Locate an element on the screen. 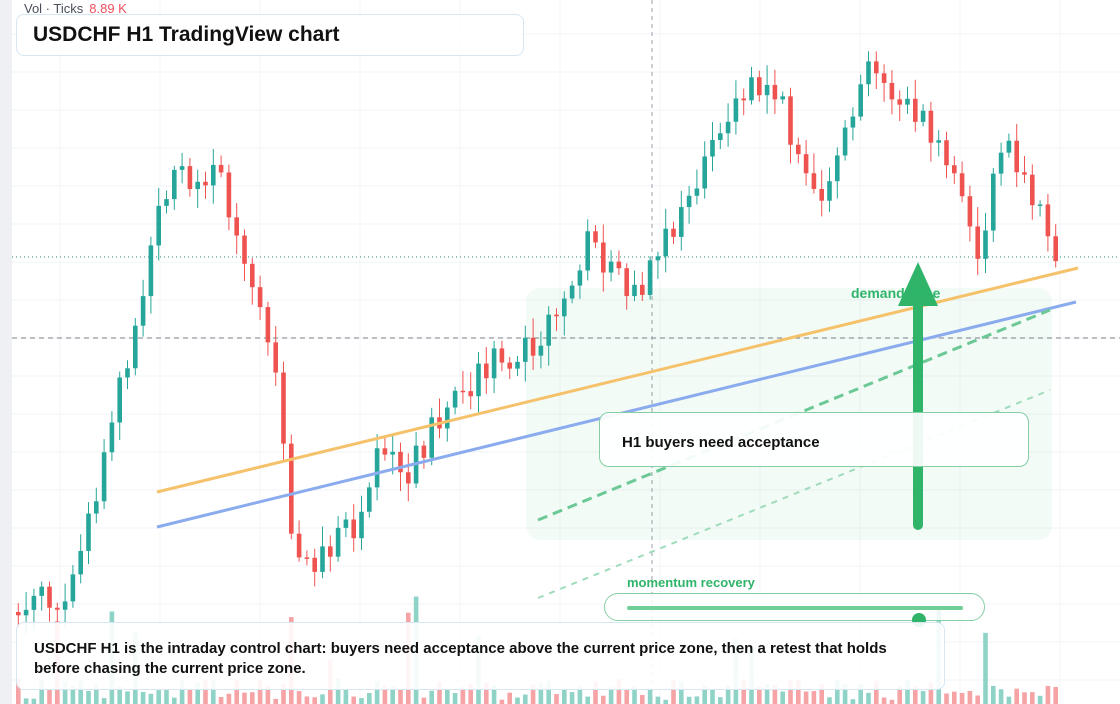 This screenshot has width=1120, height=704. demand-zone-label: demand zone is located at coordinates (896, 293).